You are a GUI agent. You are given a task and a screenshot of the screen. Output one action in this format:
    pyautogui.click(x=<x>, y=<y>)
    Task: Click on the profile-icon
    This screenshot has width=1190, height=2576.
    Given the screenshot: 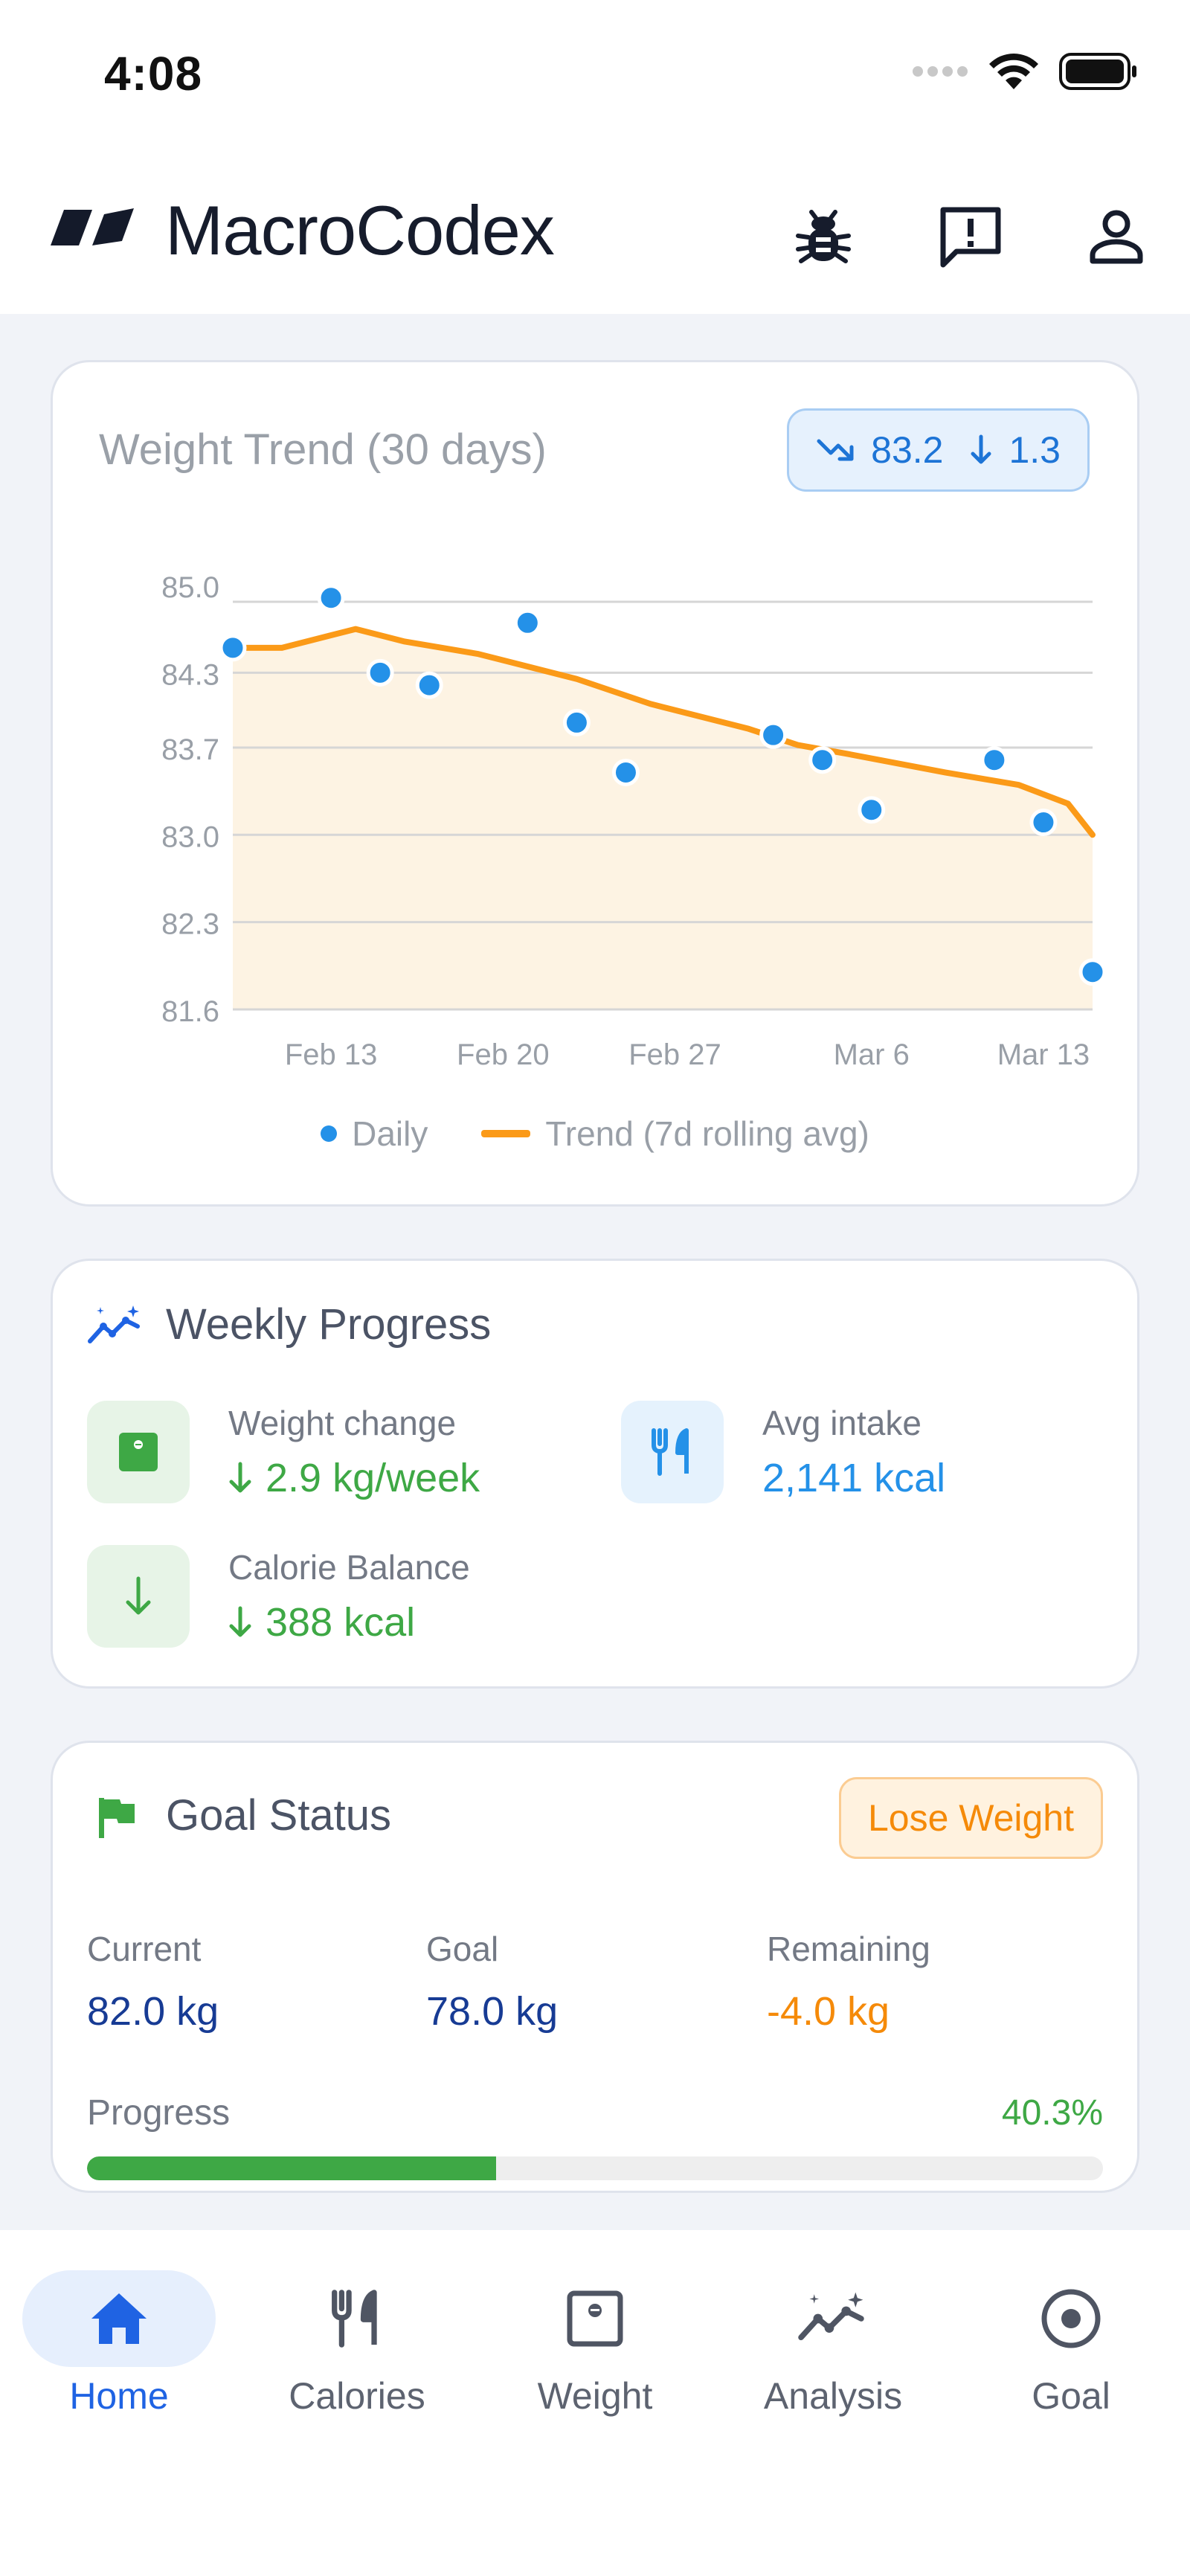 What is the action you would take?
    pyautogui.click(x=1116, y=237)
    